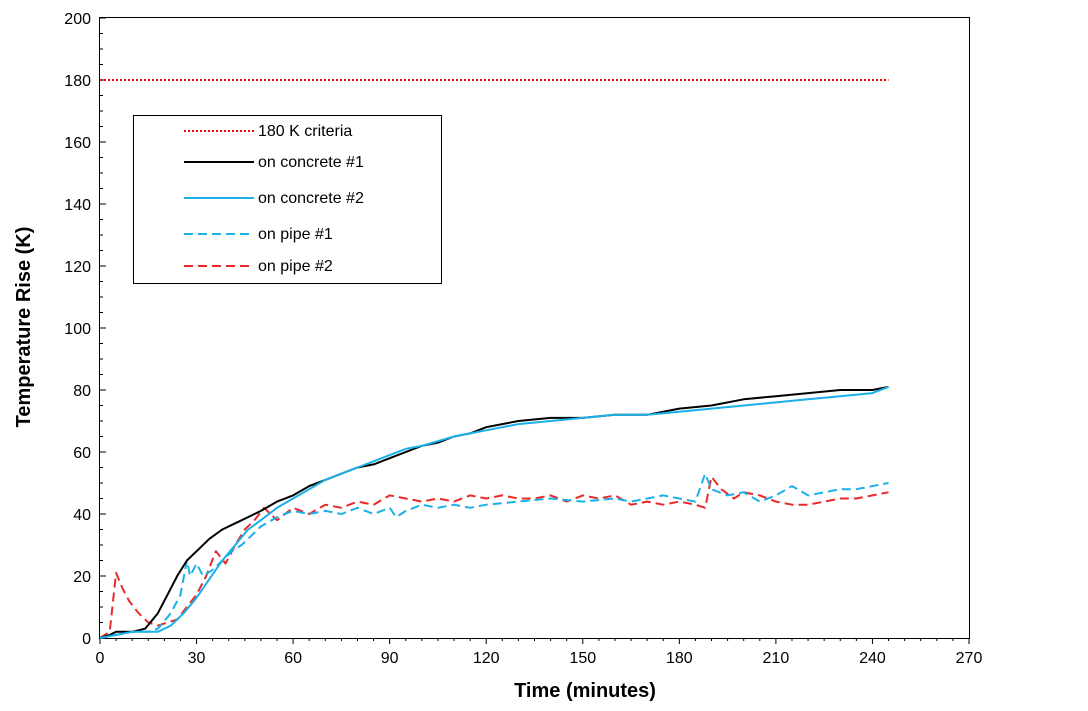  What do you see at coordinates (390, 658) in the screenshot?
I see `x-tick-label: 90` at bounding box center [390, 658].